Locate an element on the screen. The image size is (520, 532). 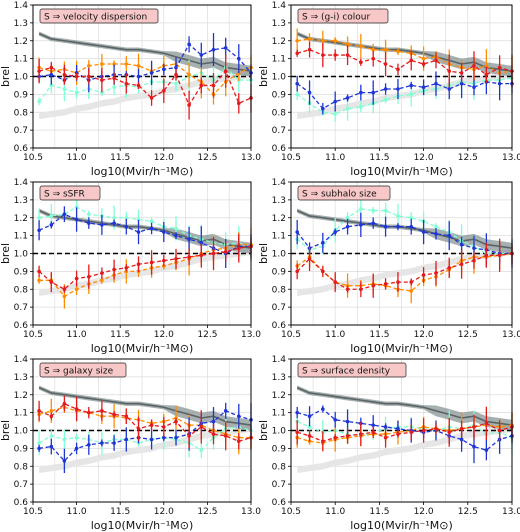
panel-label: S ⇒ galaxy size is located at coordinates (79, 372).